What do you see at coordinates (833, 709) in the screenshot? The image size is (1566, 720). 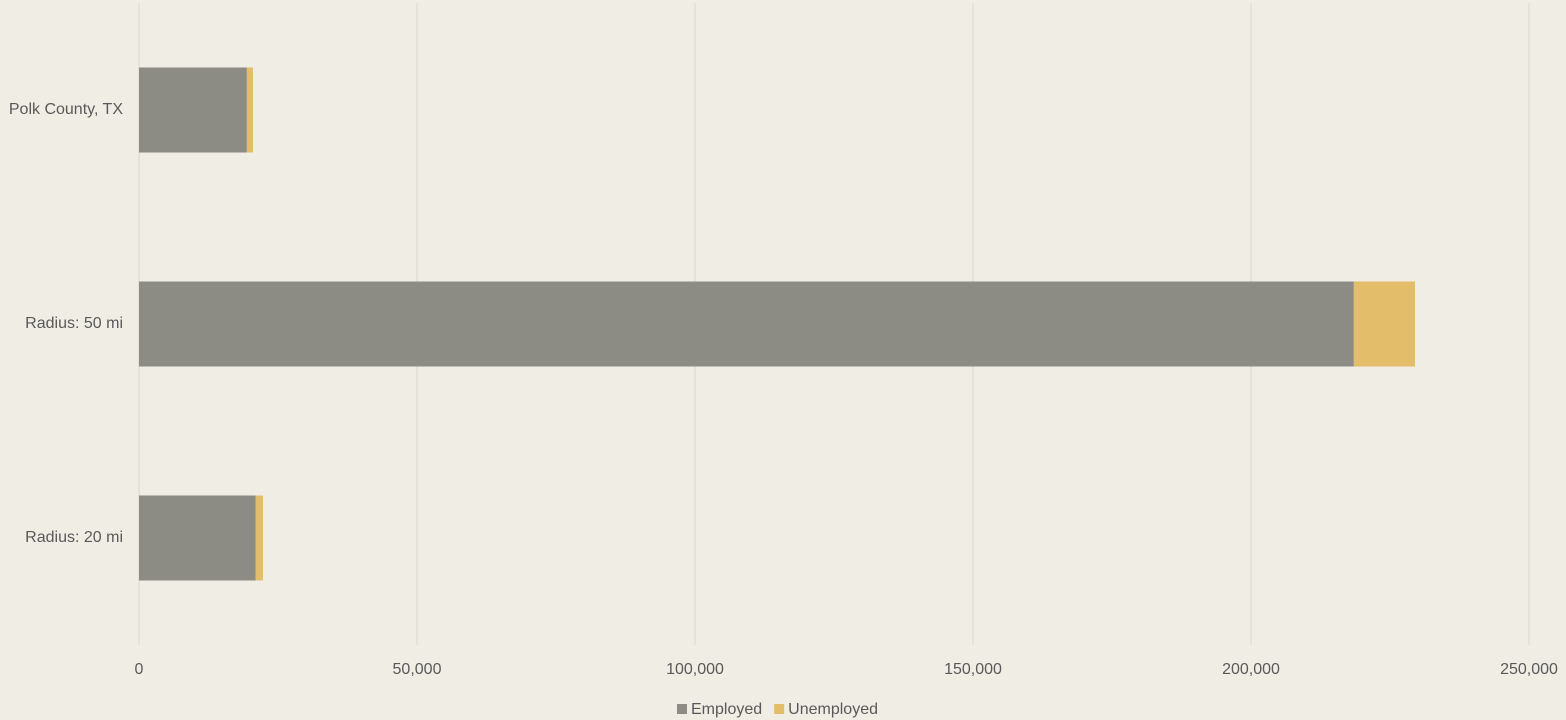 I see `legend-label: Unemployed` at bounding box center [833, 709].